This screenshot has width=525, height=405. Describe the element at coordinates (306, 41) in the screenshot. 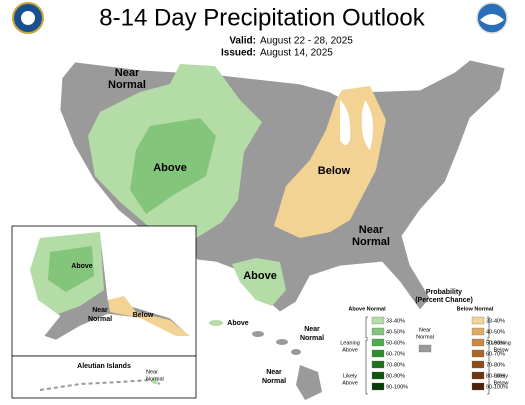

I see `valid-dates: August 22 - 28, 2025` at that location.